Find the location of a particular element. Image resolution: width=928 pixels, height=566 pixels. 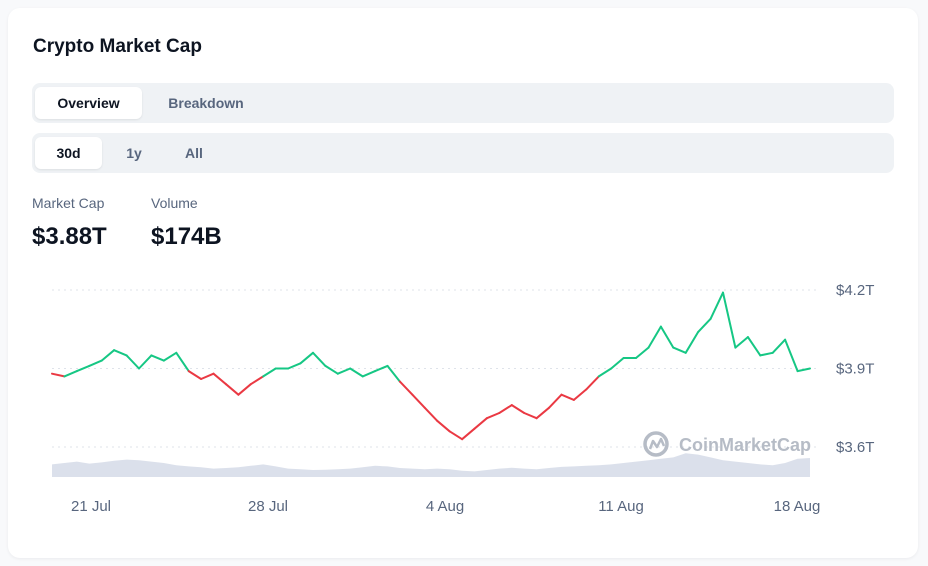

volume-value: $174B is located at coordinates (186, 236).